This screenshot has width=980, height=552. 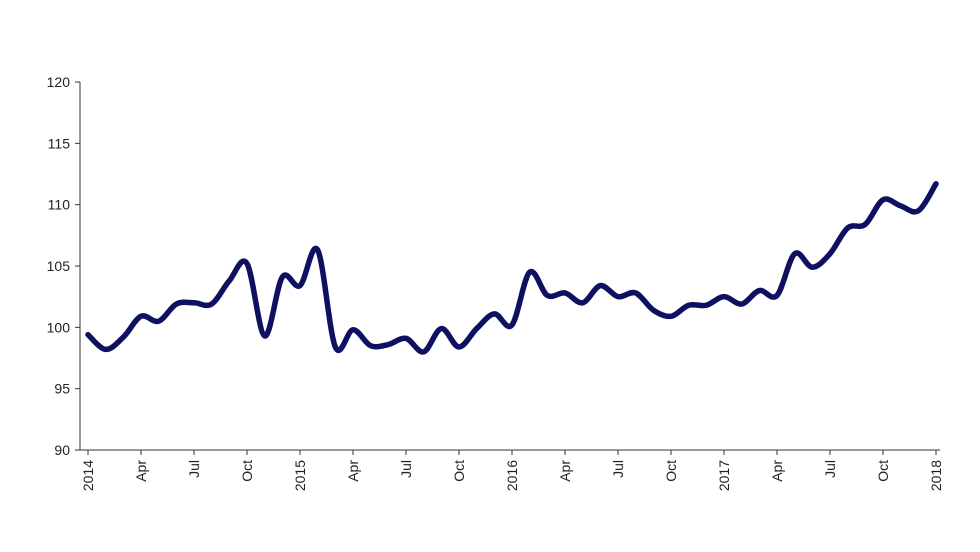 I want to click on y-tick-label: 110, so click(x=59, y=205).